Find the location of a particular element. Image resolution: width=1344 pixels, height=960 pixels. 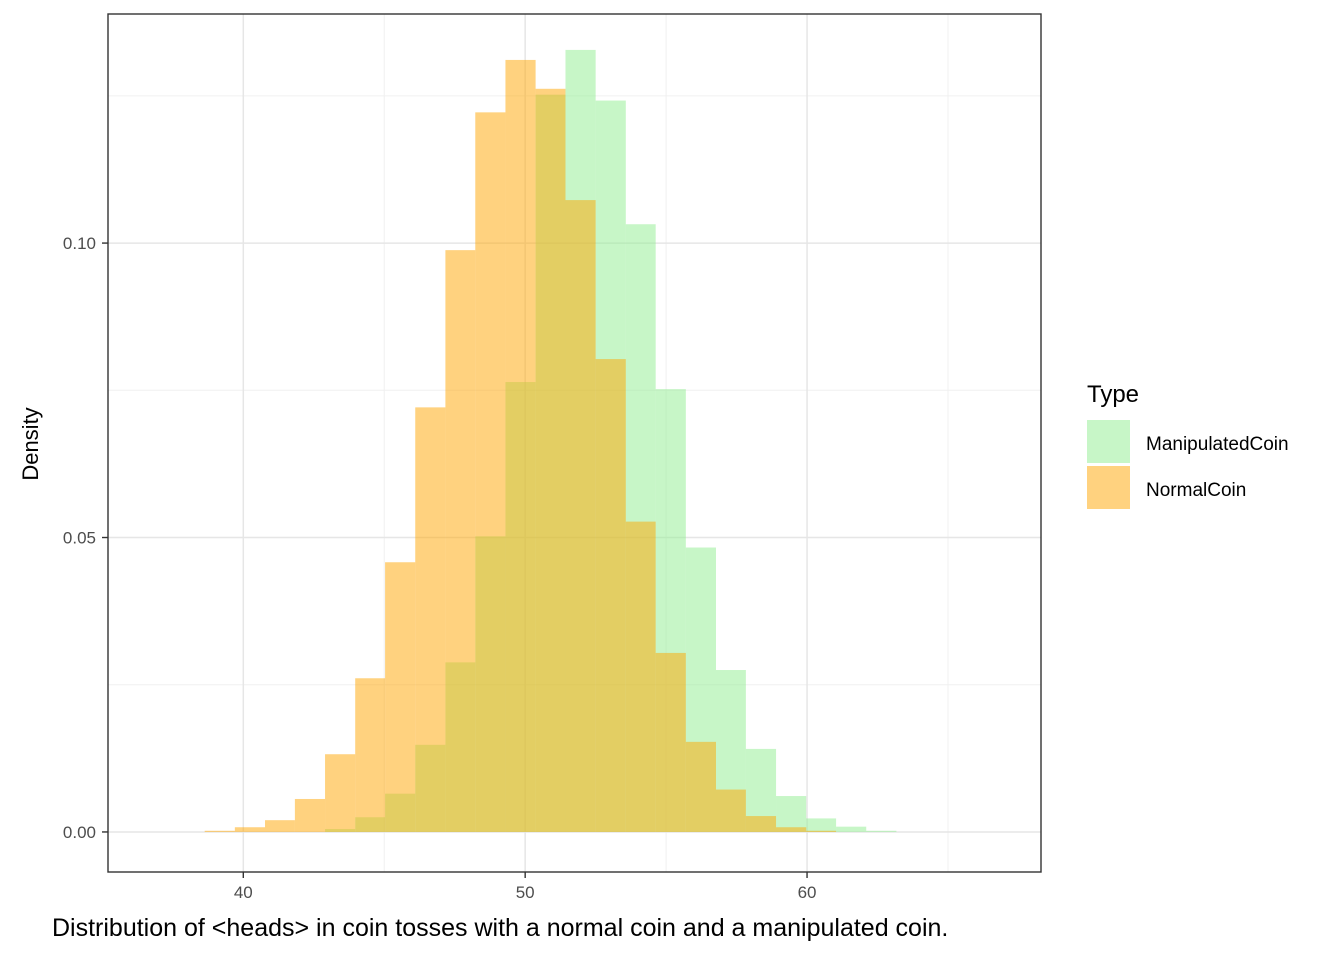

legend-item-NormalCoin: NormalCoin is located at coordinates (1166, 487).